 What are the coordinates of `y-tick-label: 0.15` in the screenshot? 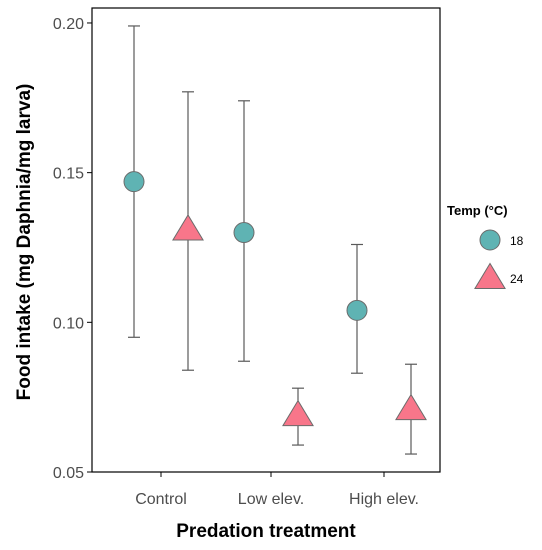 It's located at (68, 174).